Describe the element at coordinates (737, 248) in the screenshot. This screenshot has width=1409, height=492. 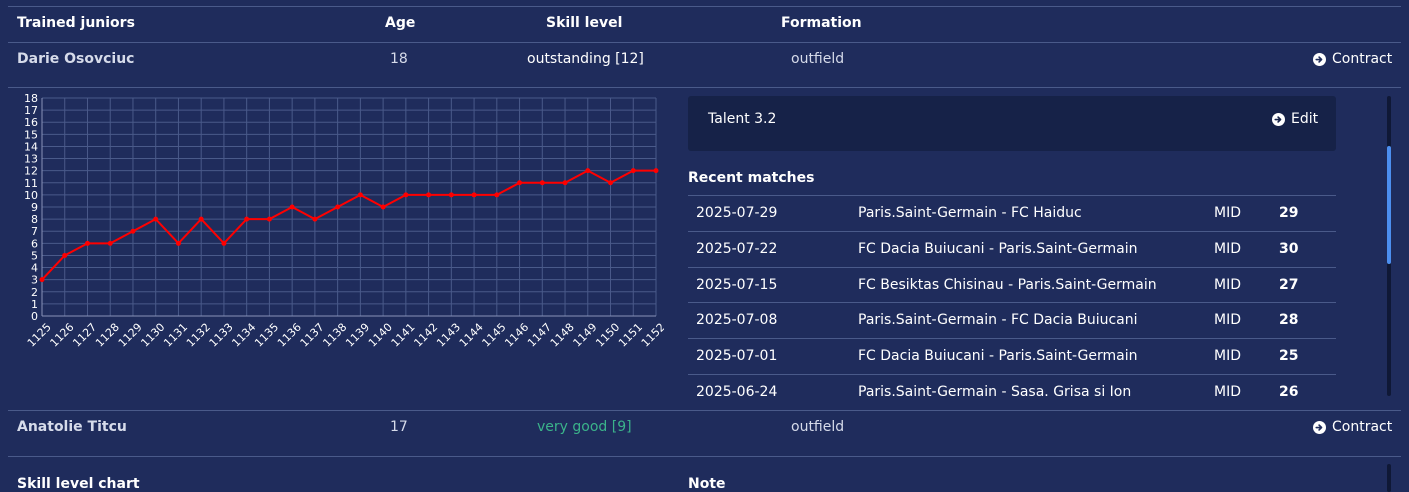
I see `match-date: 2025-07-22` at that location.